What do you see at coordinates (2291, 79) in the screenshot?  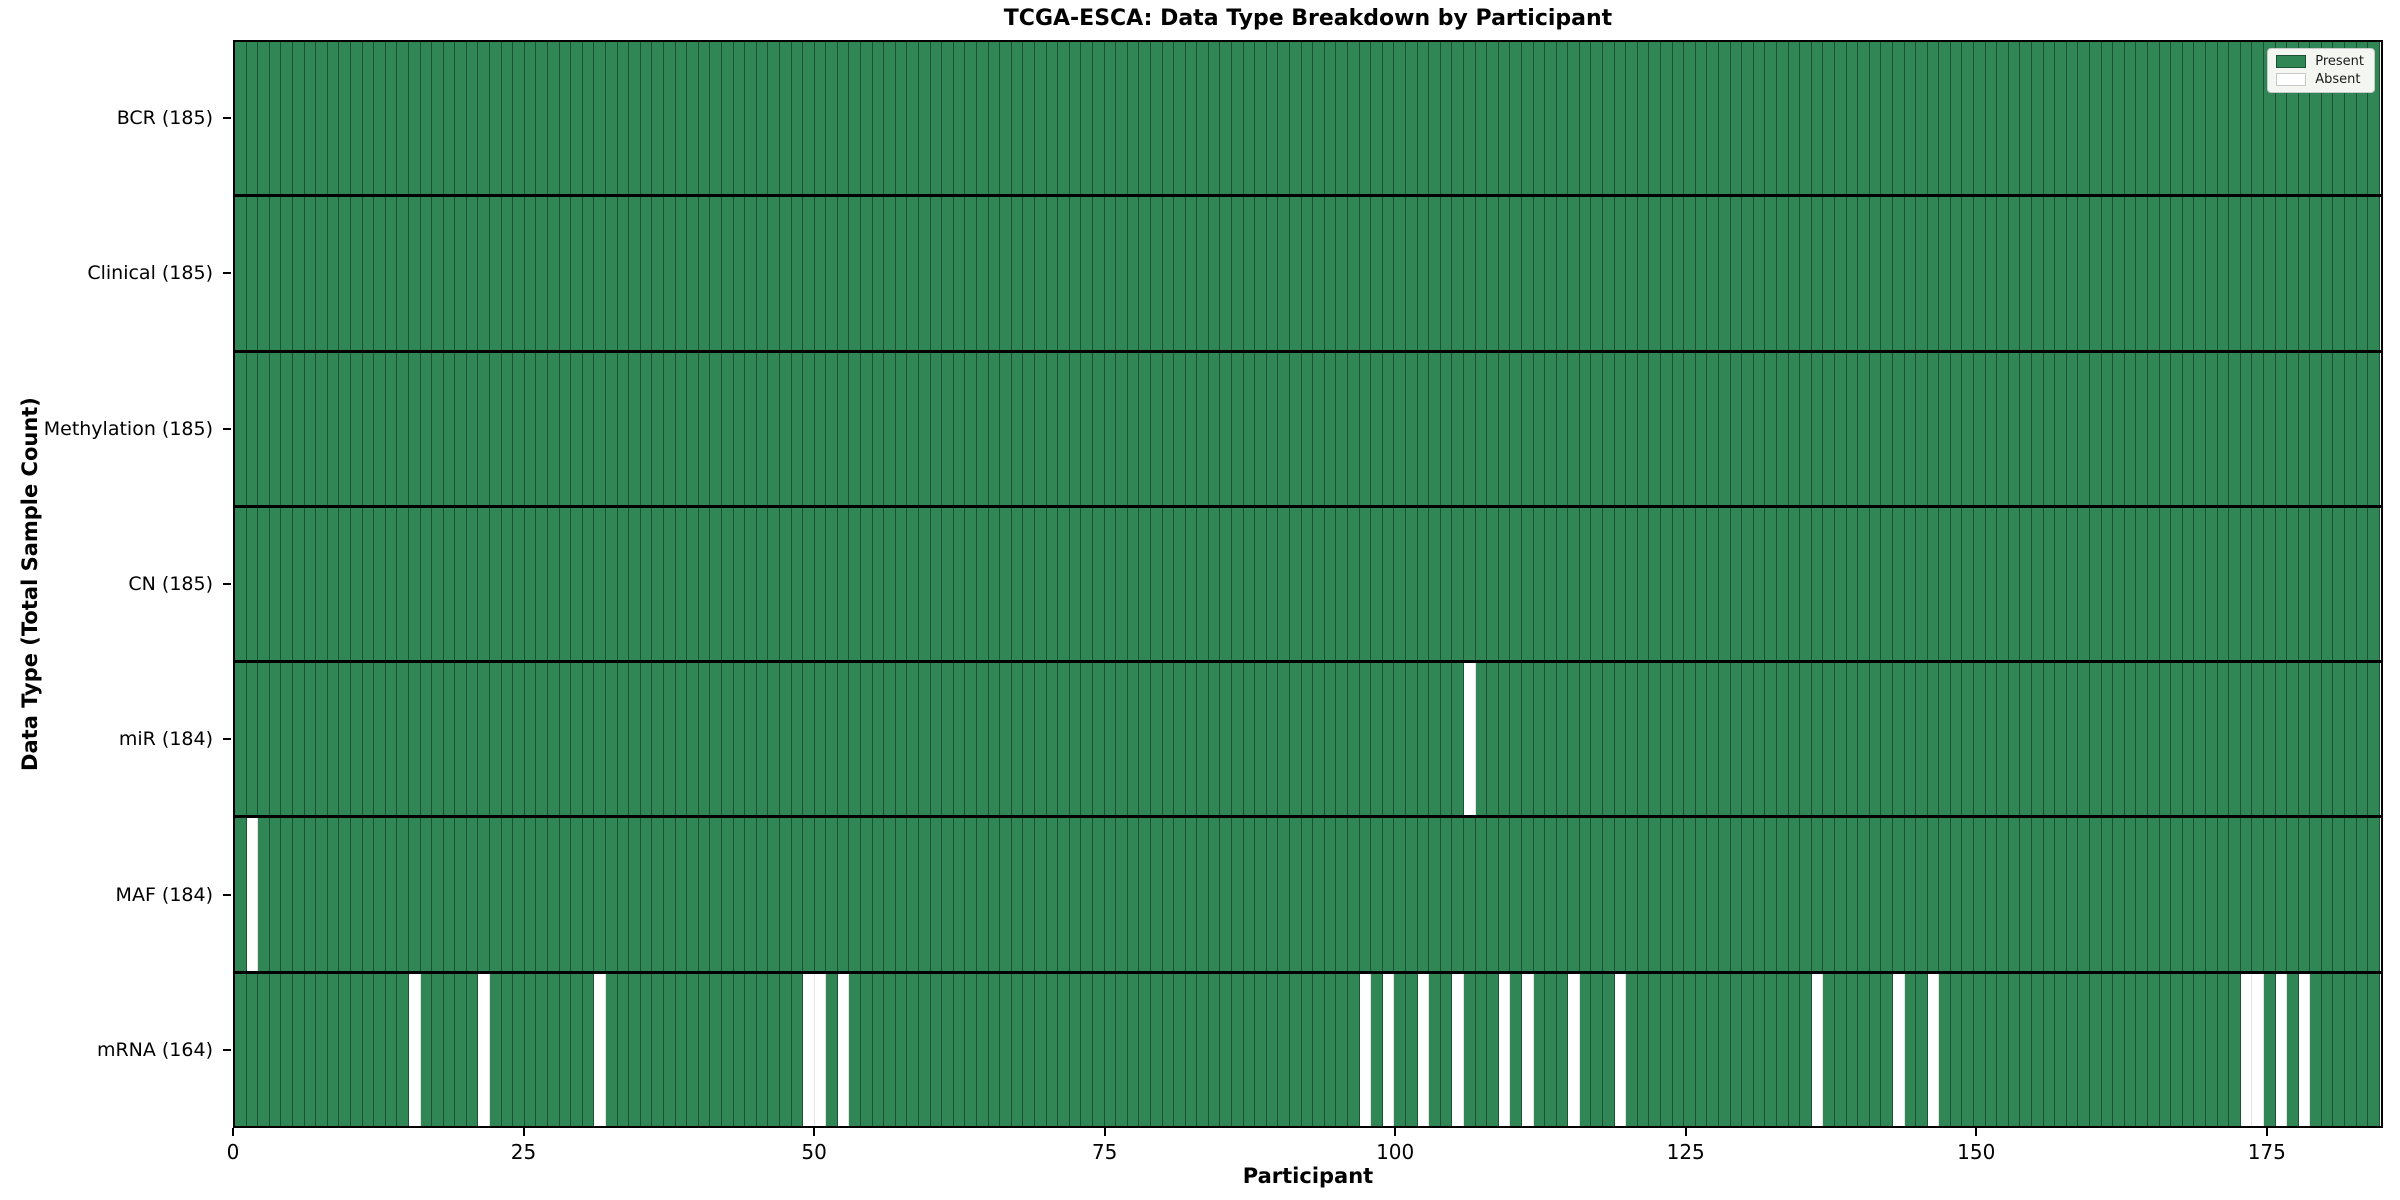 I see `legend-swatch-absent` at bounding box center [2291, 79].